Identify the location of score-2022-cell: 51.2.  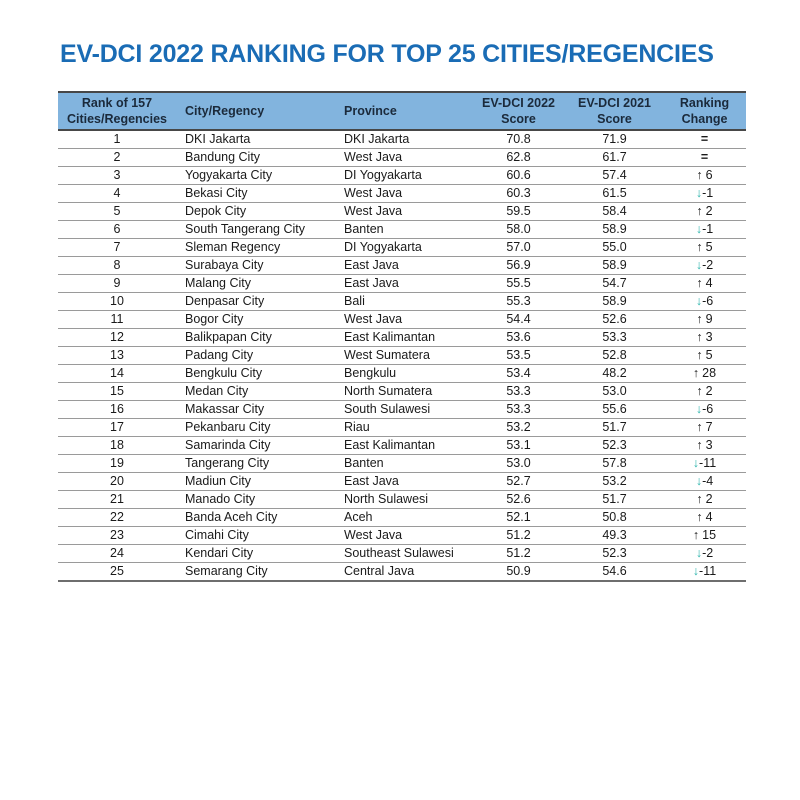
(518, 535).